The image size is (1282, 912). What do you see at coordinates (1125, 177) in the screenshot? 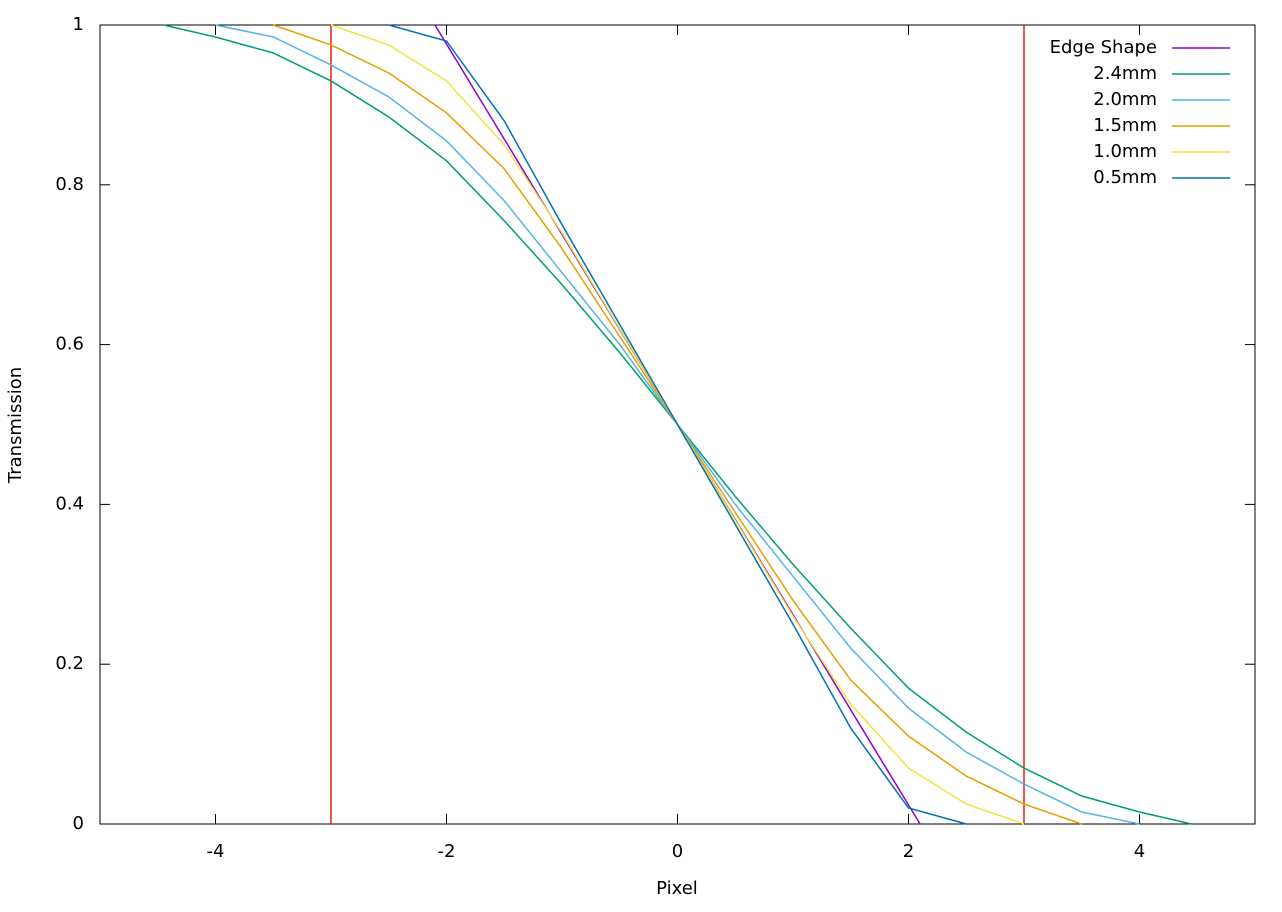
I see `legend-label: 0.5mm` at bounding box center [1125, 177].